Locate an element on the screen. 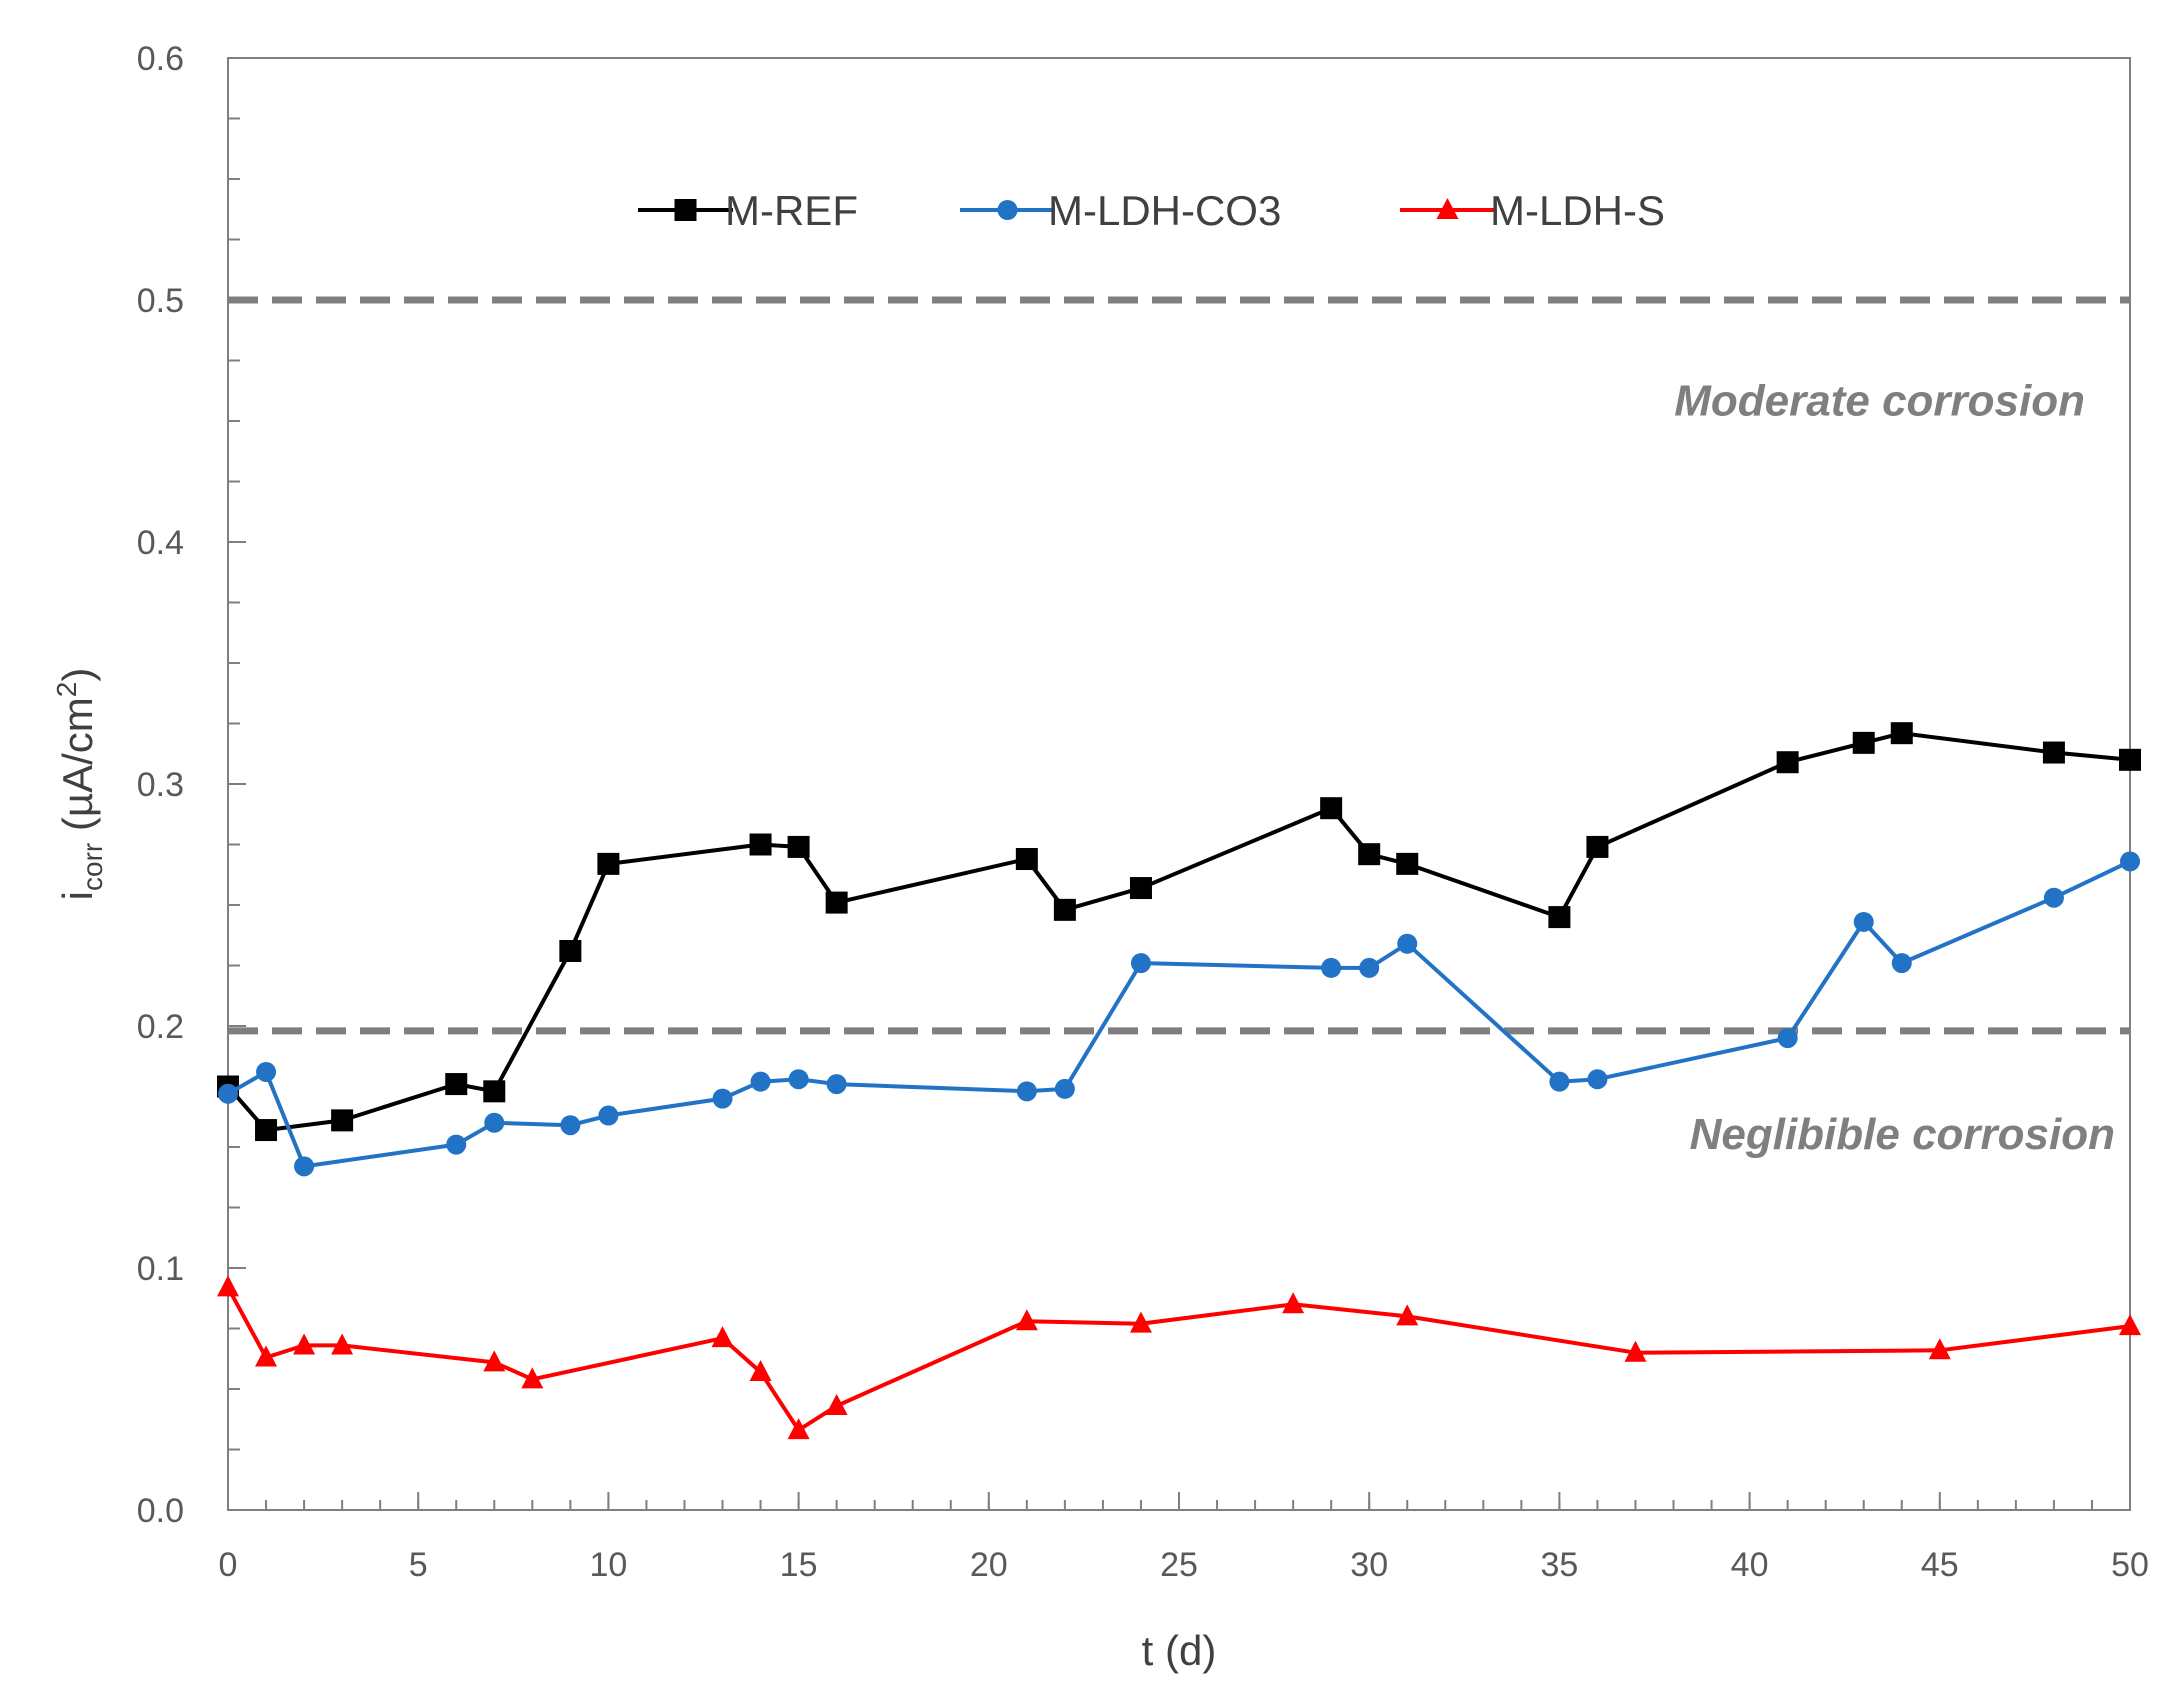 The height and width of the screenshot is (1695, 2178). y-tick-label: 0.6 is located at coordinates (160, 59).